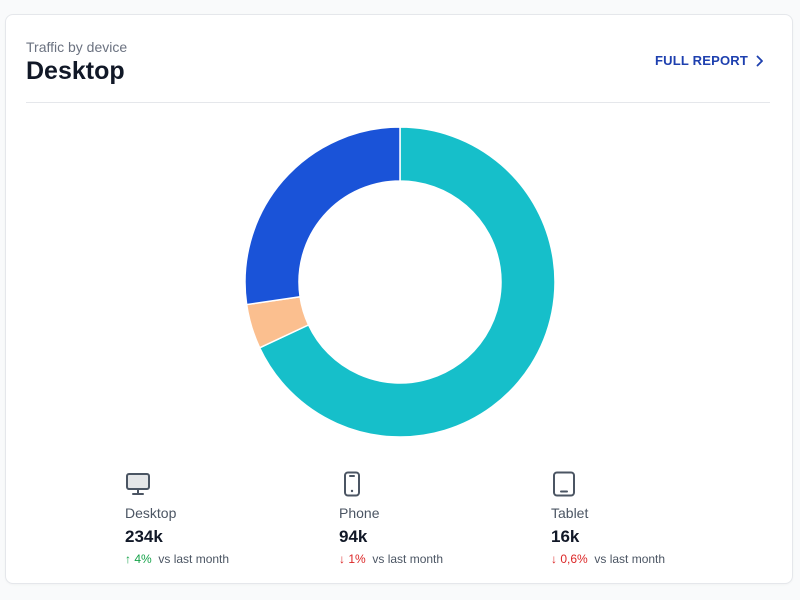  Describe the element at coordinates (143, 559) in the screenshot. I see `stat-delta: 4%` at that location.